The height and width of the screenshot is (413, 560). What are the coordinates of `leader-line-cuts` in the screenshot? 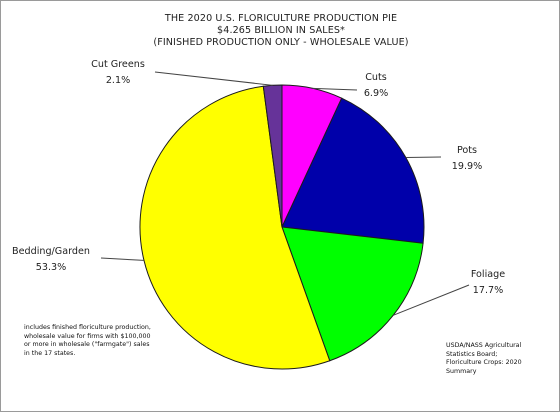 It's located at (335, 89).